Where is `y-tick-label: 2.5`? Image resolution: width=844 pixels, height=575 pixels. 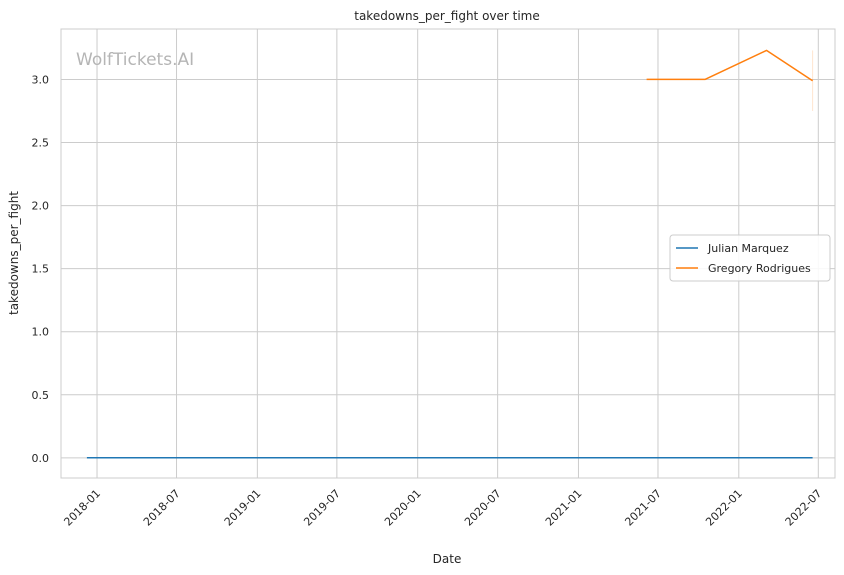
y-tick-label: 2.5 is located at coordinates (41, 143).